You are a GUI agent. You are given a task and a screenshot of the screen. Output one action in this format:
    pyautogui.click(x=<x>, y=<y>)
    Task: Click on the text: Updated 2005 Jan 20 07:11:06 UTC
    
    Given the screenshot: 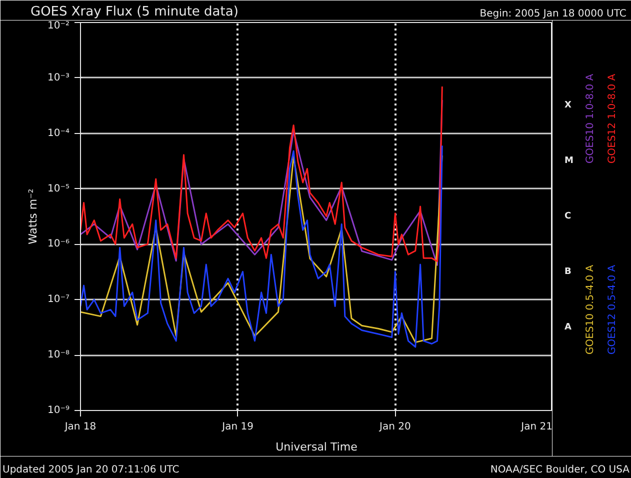 What is the action you would take?
    pyautogui.click(x=91, y=470)
    